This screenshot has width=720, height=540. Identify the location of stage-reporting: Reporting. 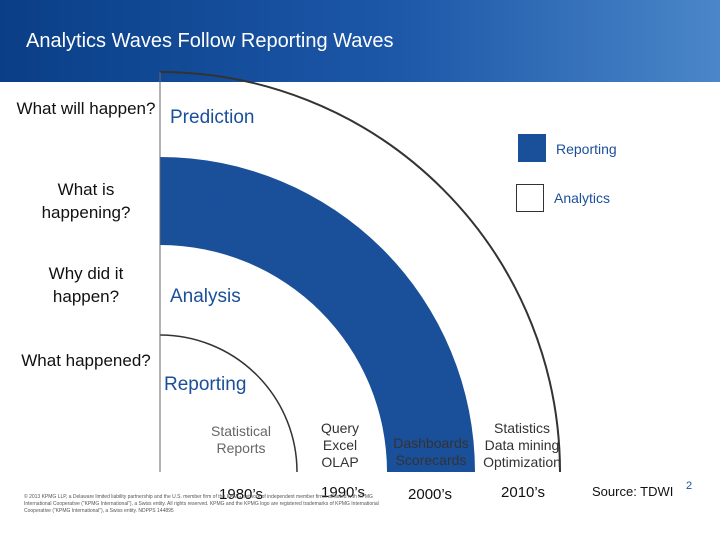
(205, 384).